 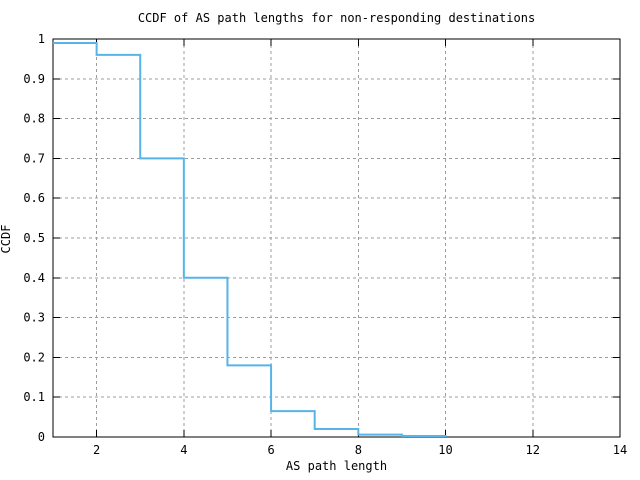 I want to click on y-tick-label: 0.9, so click(x=34, y=79).